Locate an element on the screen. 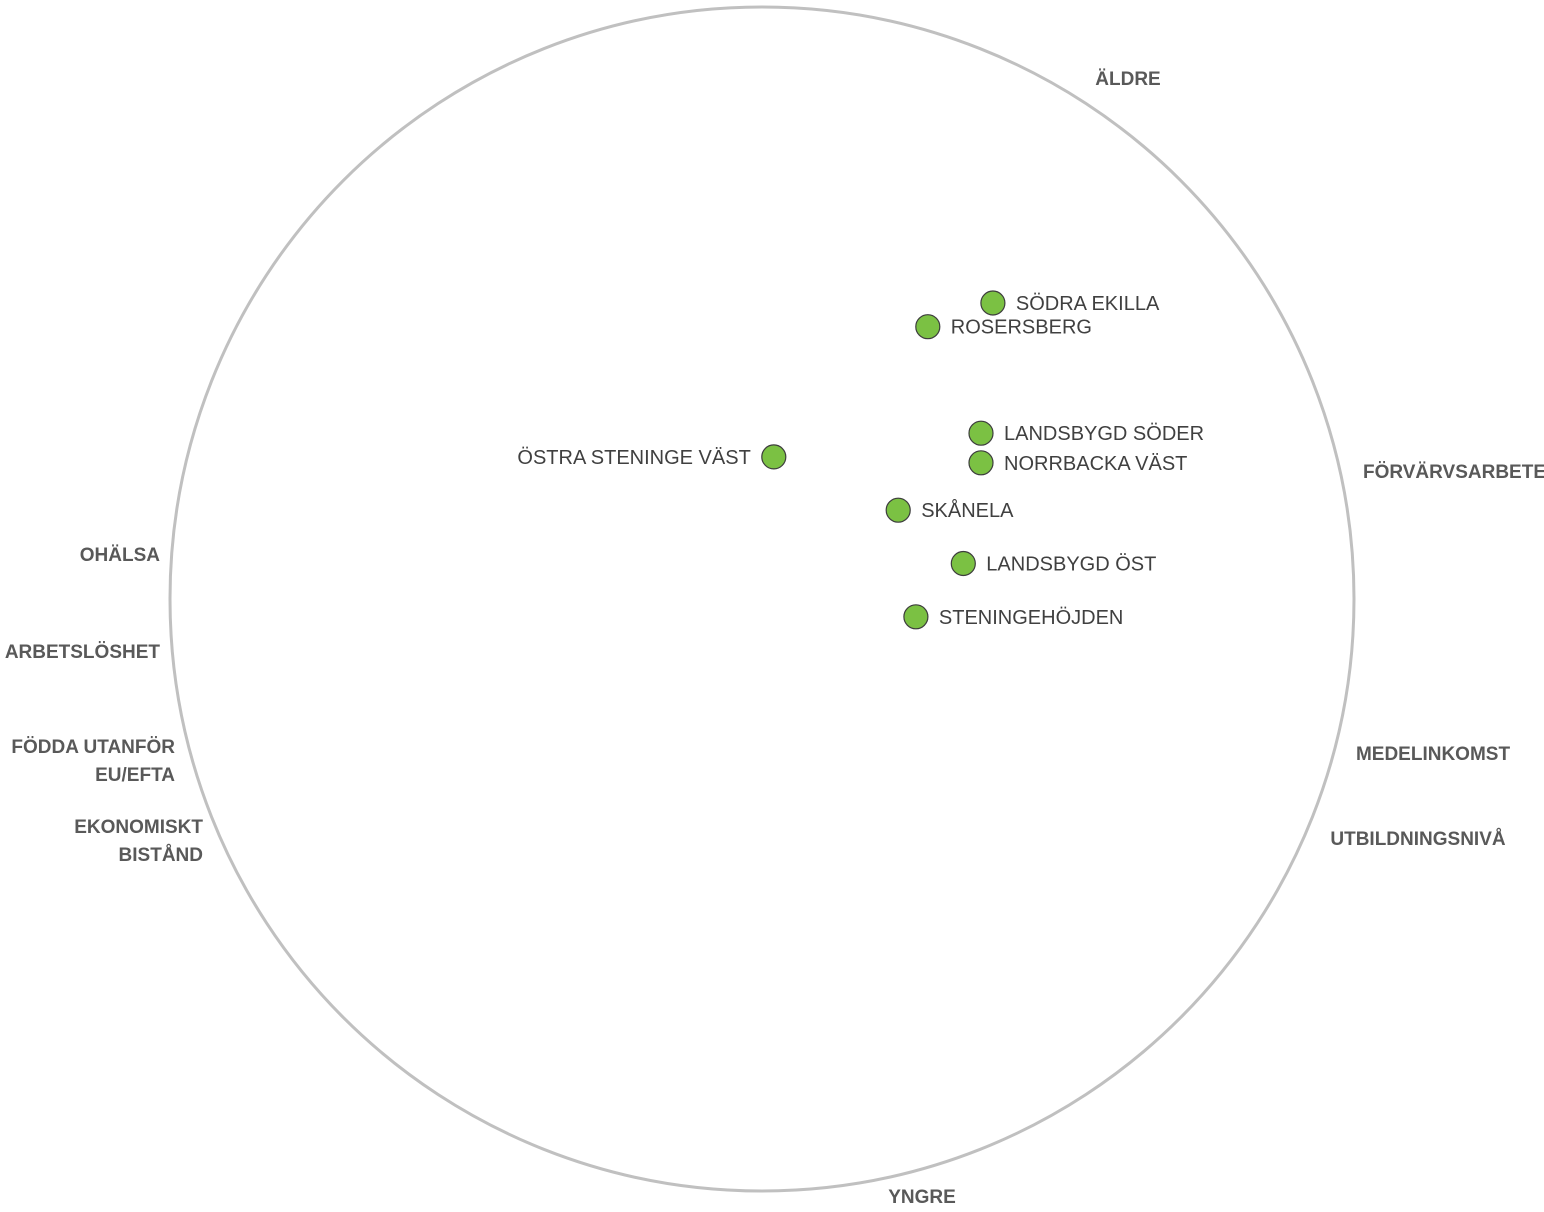 This screenshot has height=1212, width=1544. axis-label-line: UTBILDNINGSNIVÅ is located at coordinates (1418, 839).